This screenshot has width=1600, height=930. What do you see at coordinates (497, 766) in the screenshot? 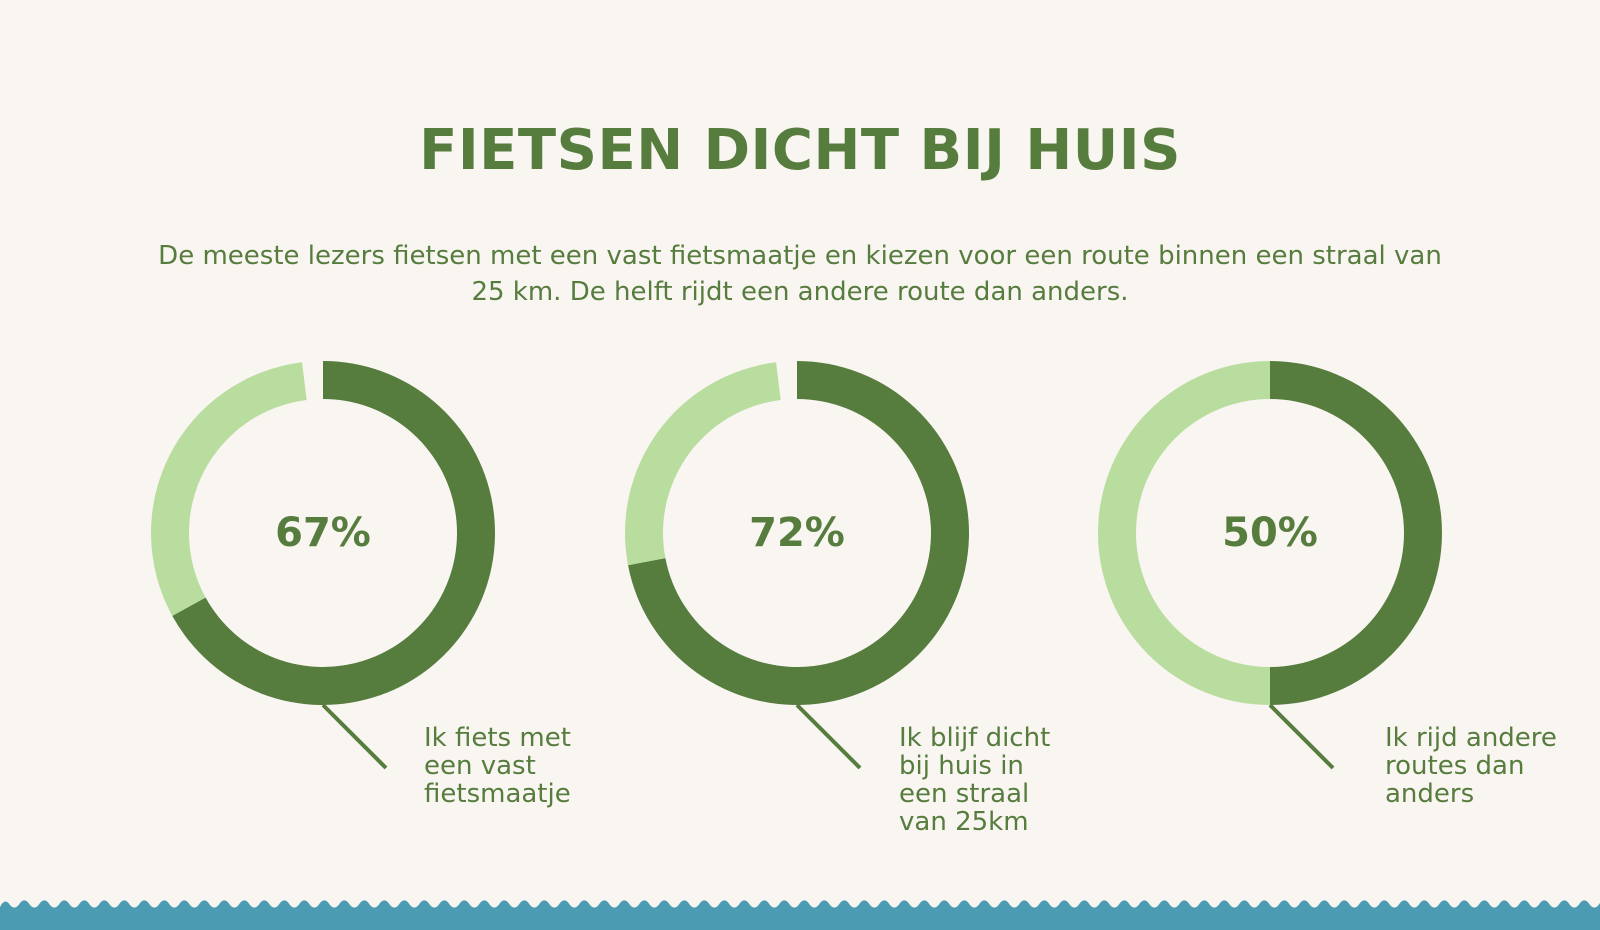
I see `donut-1-caption: Ik fiets met een vast fietsmaatje` at bounding box center [497, 766].